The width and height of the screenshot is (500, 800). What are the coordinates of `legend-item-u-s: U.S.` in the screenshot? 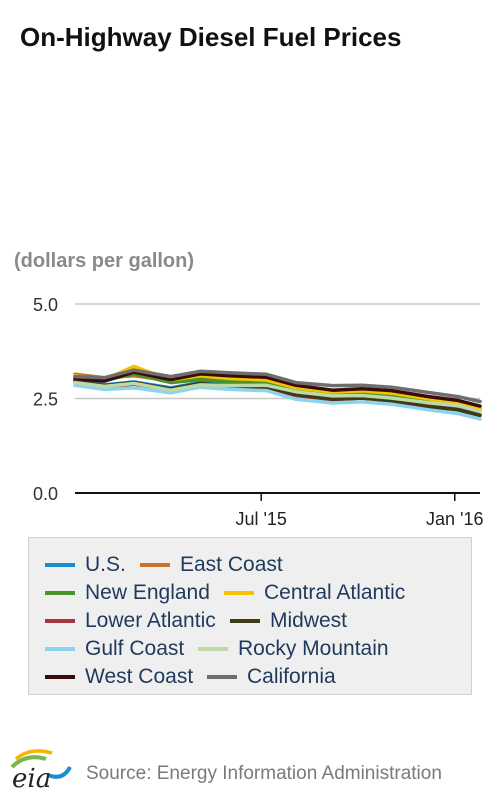 It's located at (85, 565).